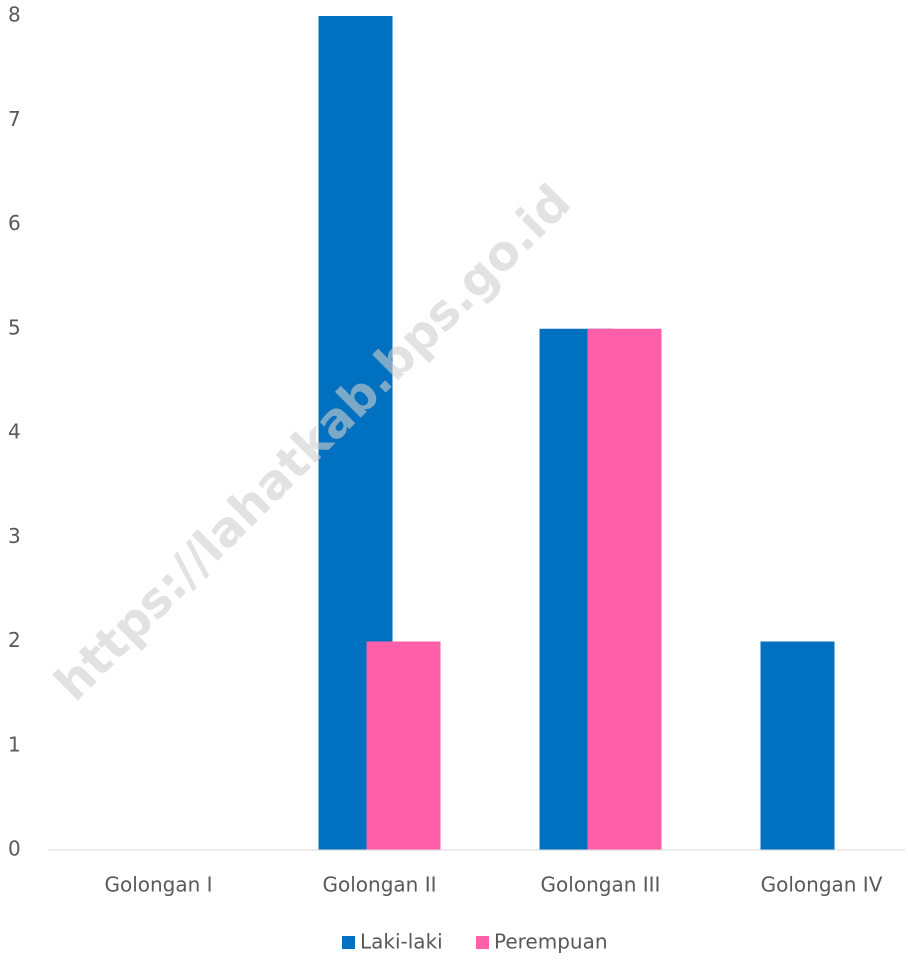 The width and height of the screenshot is (908, 960). I want to click on x-tick-label: Golongan II, so click(380, 885).